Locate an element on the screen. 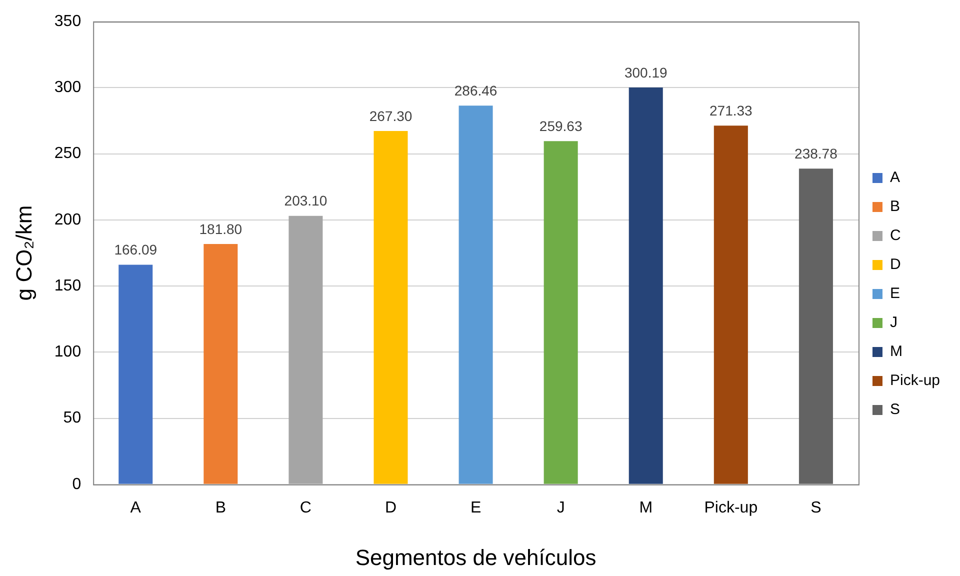 The height and width of the screenshot is (576, 960). x-tick-label: C is located at coordinates (306, 507).